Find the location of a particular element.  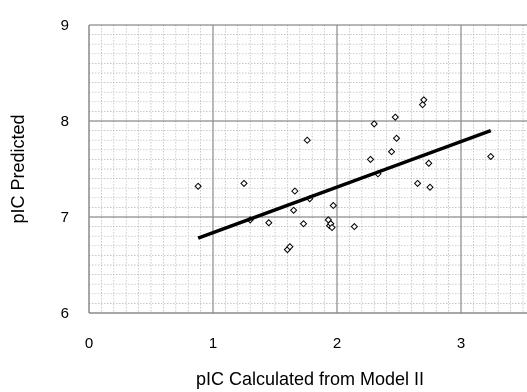

y-tick-label: 9 is located at coordinates (65, 25).